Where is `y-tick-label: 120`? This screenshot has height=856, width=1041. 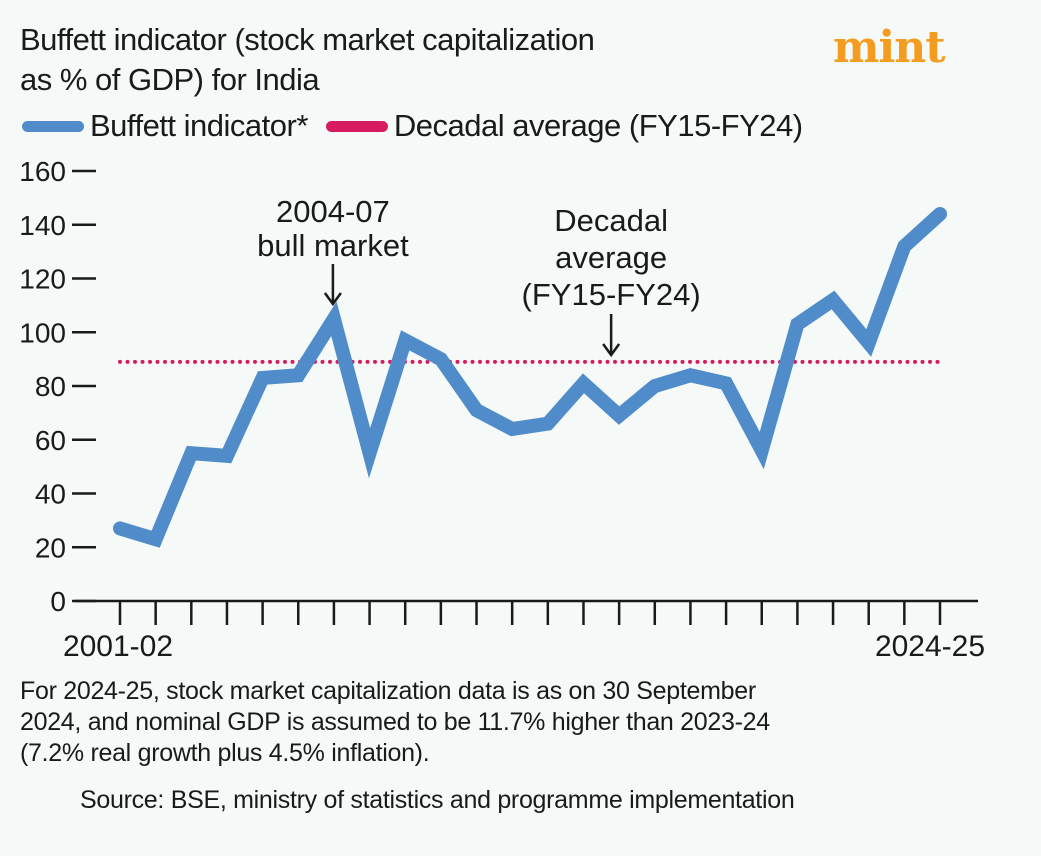 y-tick-label: 120 is located at coordinates (42, 279).